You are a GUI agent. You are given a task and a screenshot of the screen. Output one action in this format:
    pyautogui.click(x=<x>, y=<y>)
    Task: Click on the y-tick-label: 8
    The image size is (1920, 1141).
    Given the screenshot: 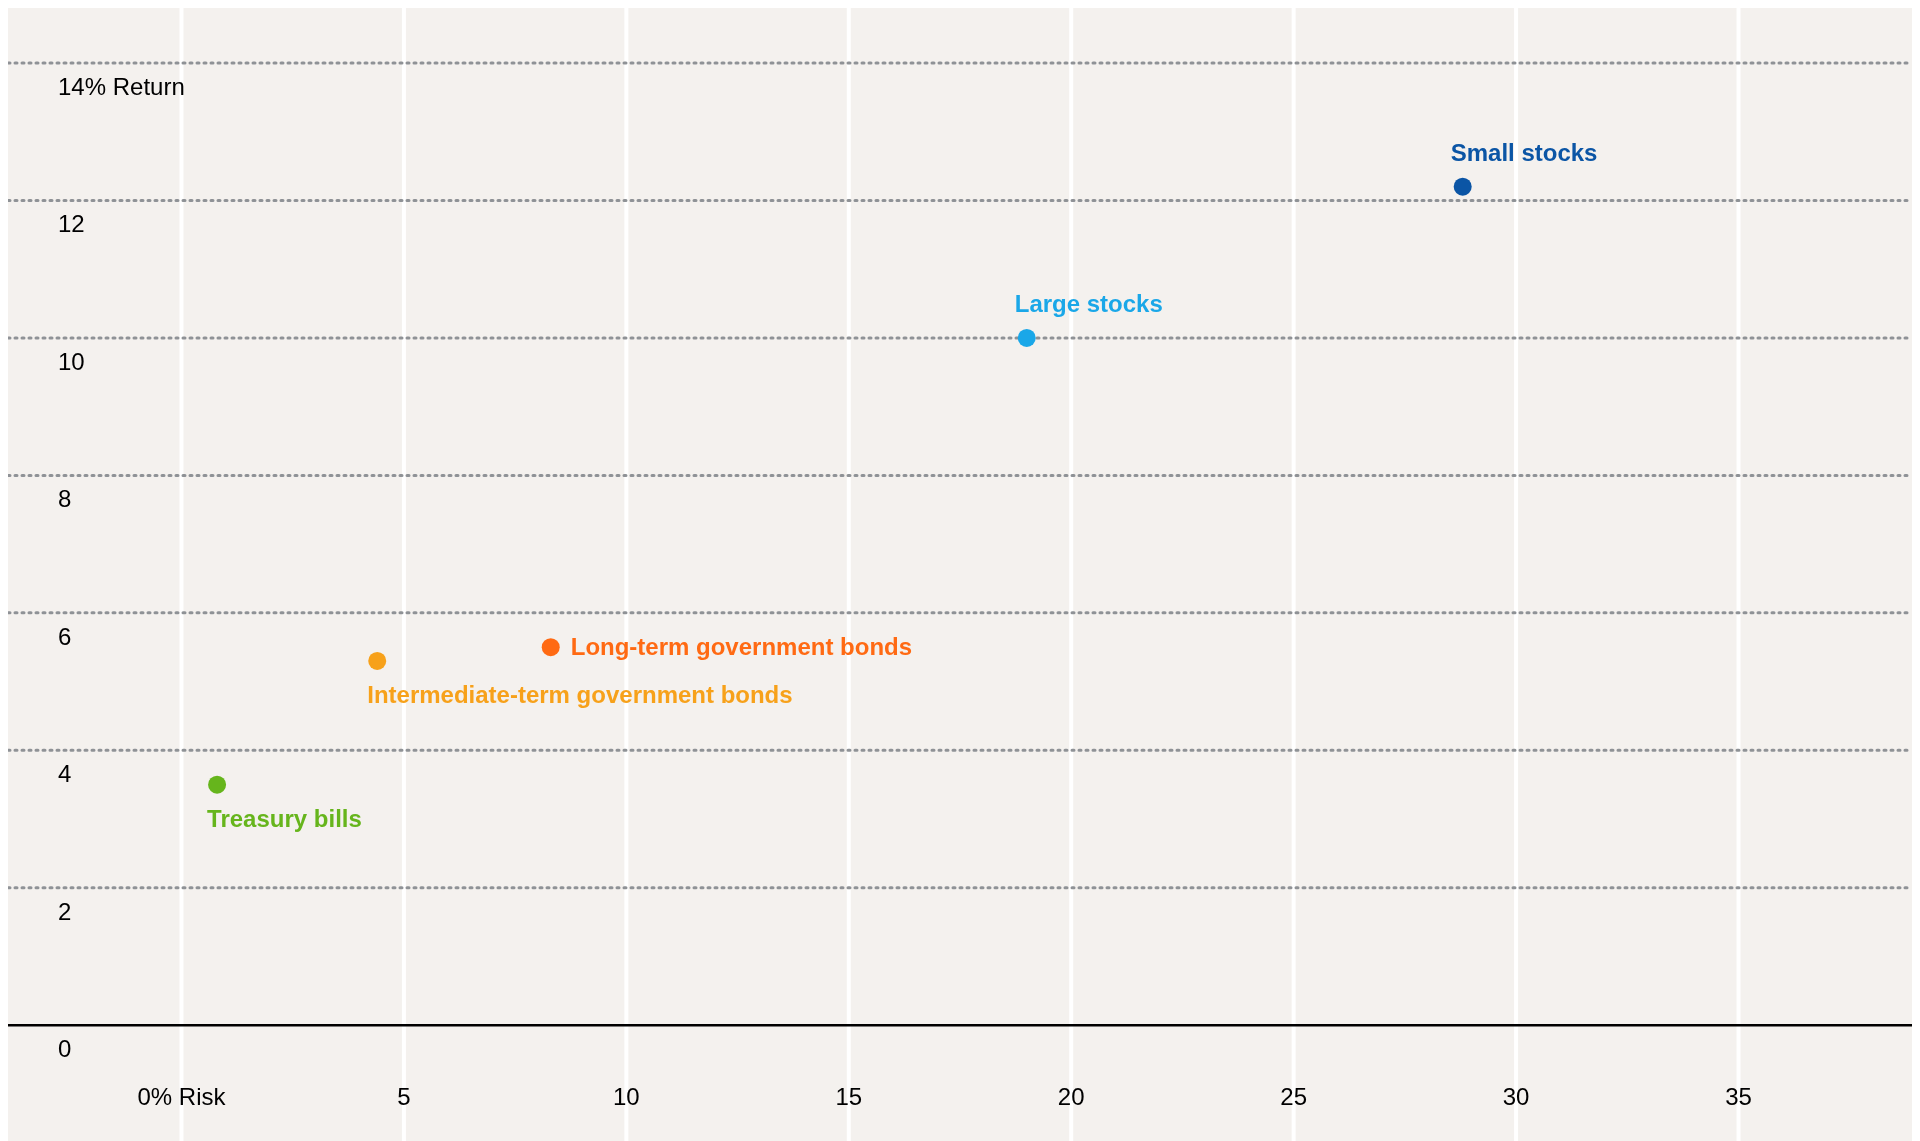 What is the action you would take?
    pyautogui.click(x=65, y=499)
    